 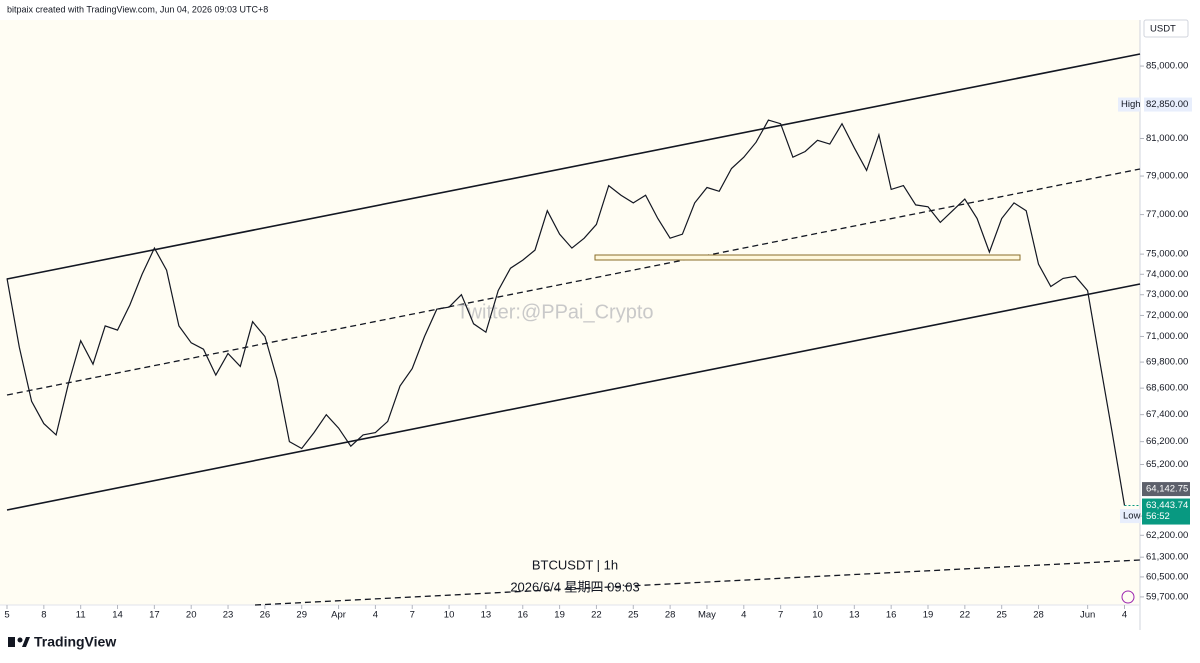 What do you see at coordinates (1167, 441) in the screenshot?
I see `y-tick-label: 66,200.00` at bounding box center [1167, 441].